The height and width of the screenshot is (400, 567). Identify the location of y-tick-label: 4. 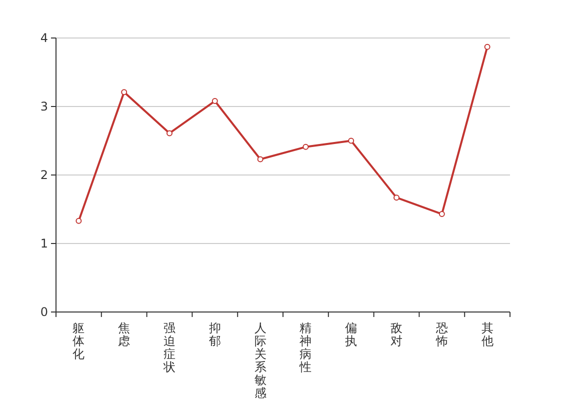
(44, 38).